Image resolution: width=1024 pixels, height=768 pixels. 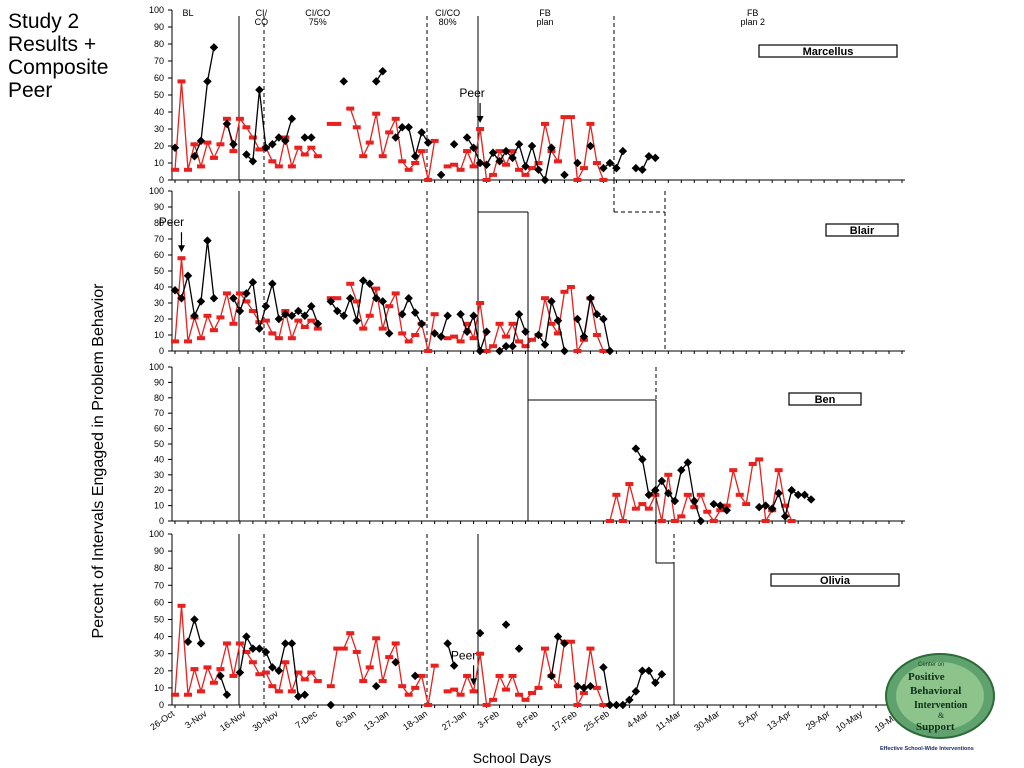 I want to click on logo-tagline: Effective School-Wide Interventions, so click(x=927, y=749).